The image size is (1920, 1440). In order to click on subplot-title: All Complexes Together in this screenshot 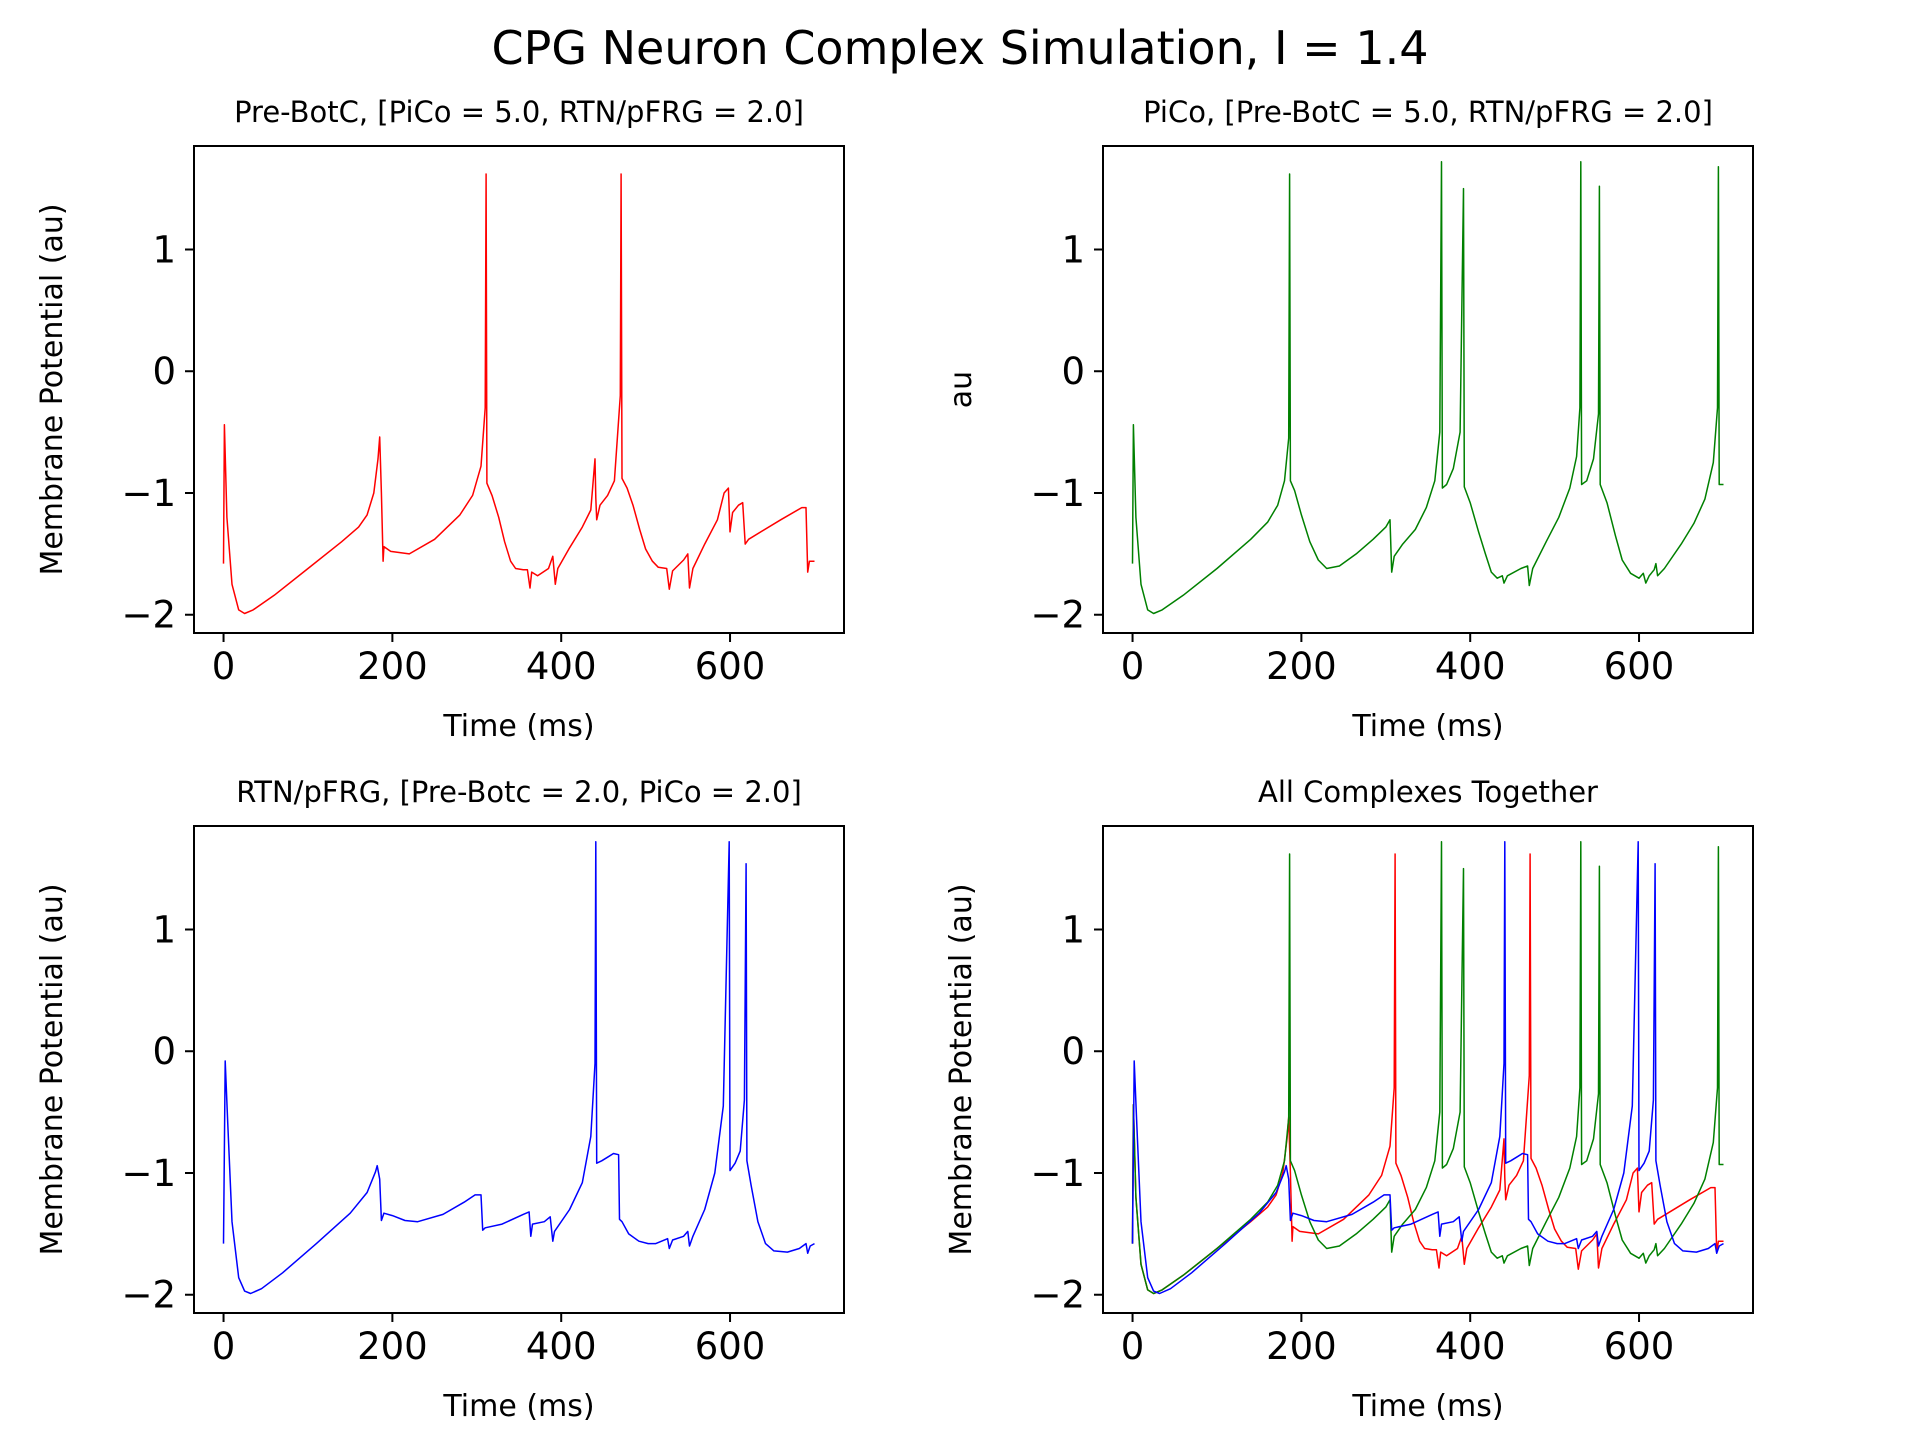, I will do `click(1428, 792)`.